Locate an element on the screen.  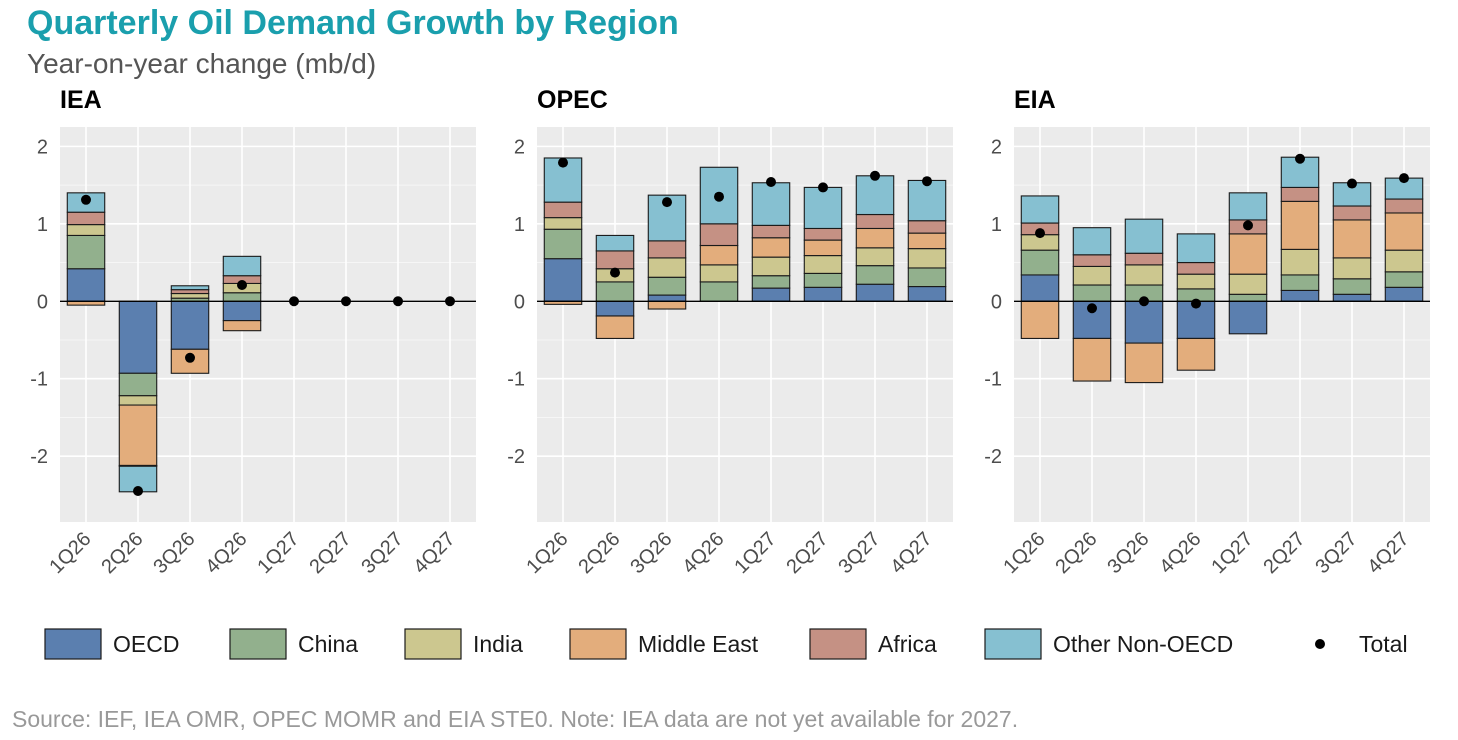
bar-eia-2q27-middle-east is located at coordinates (1300, 225).